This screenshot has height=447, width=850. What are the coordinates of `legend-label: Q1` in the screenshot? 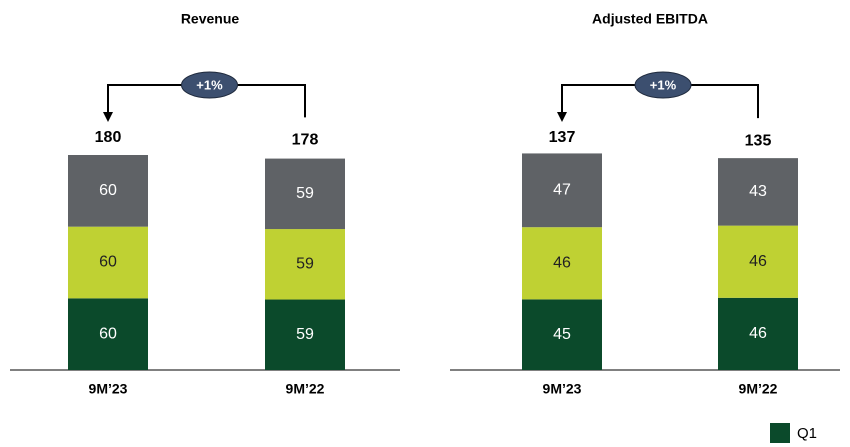 It's located at (807, 433).